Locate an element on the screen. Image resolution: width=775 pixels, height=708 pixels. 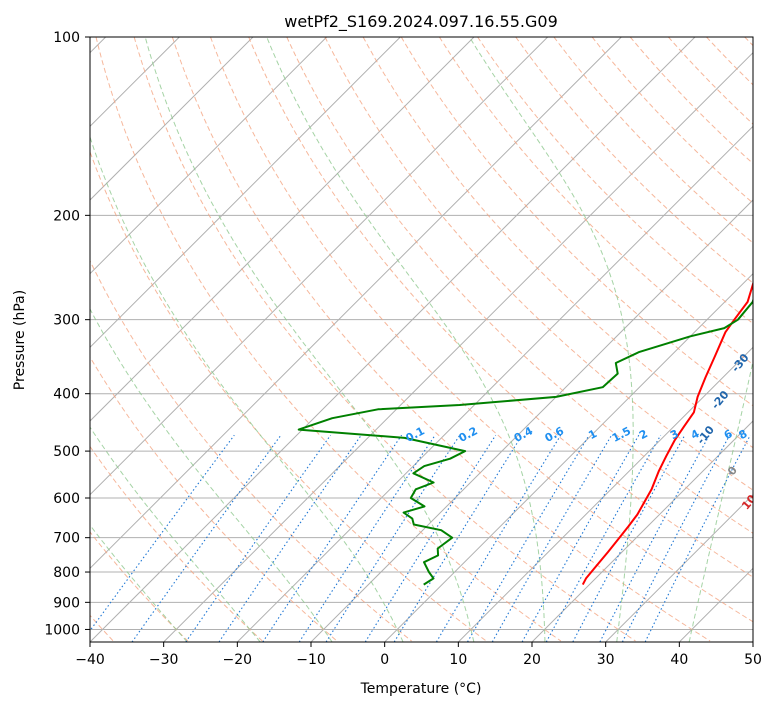
x-tick-label: 0 is located at coordinates (384, 660).